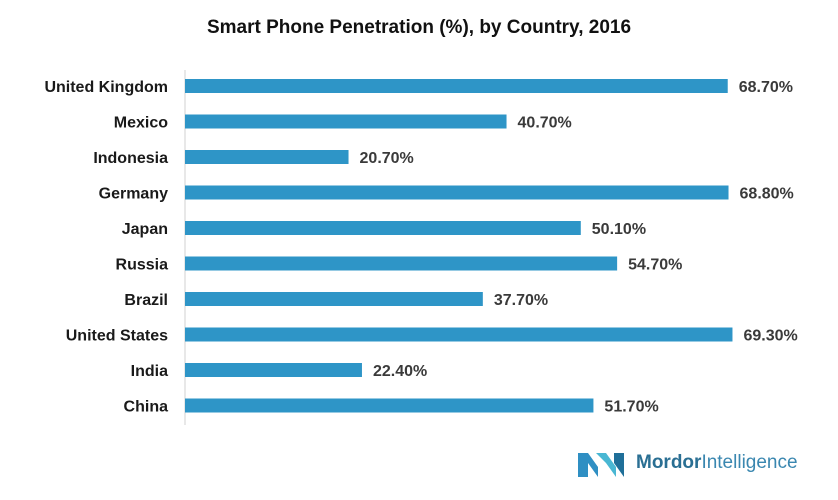  What do you see at coordinates (767, 194) in the screenshot?
I see `value-label: 68.80%` at bounding box center [767, 194].